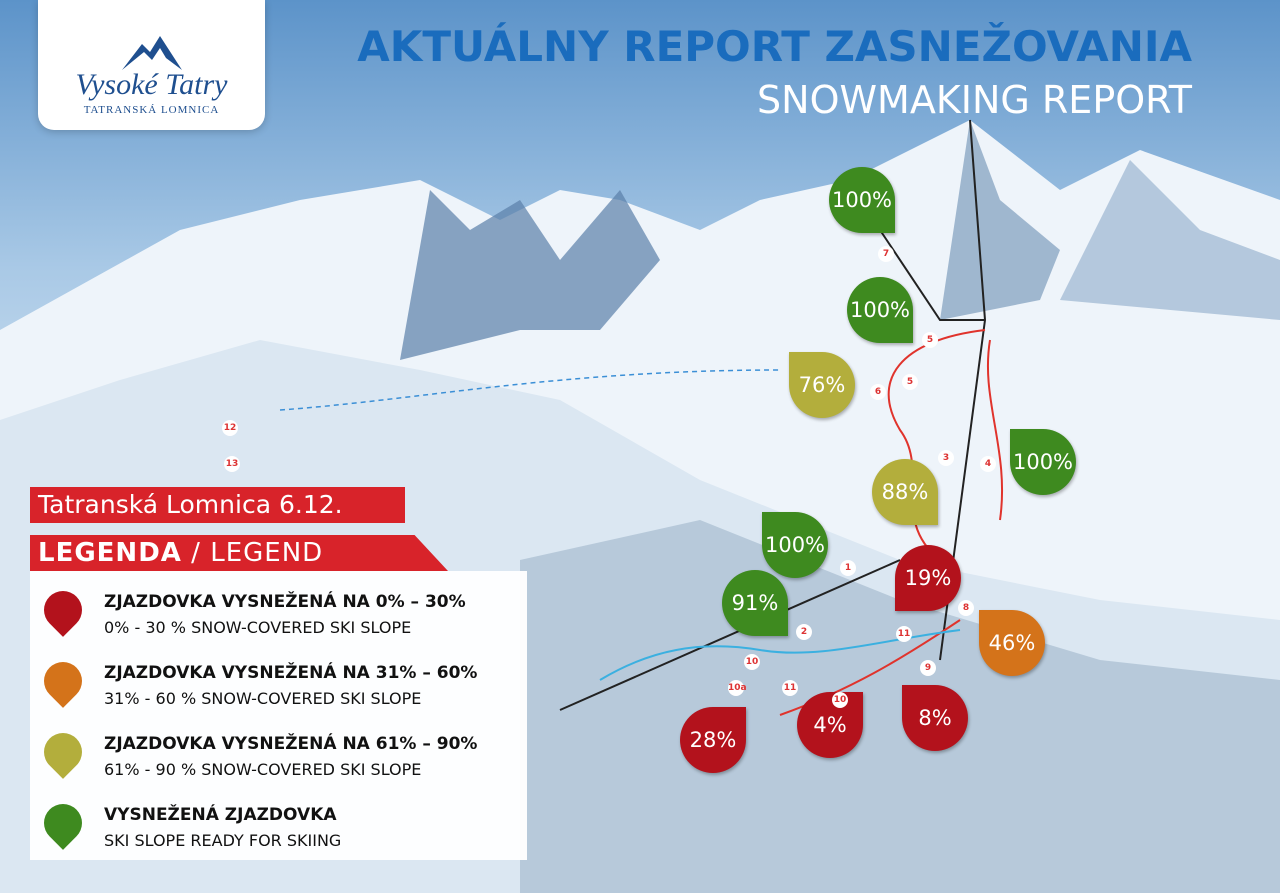  Describe the element at coordinates (928, 578) in the screenshot. I see `snow-marker: 19%` at that location.